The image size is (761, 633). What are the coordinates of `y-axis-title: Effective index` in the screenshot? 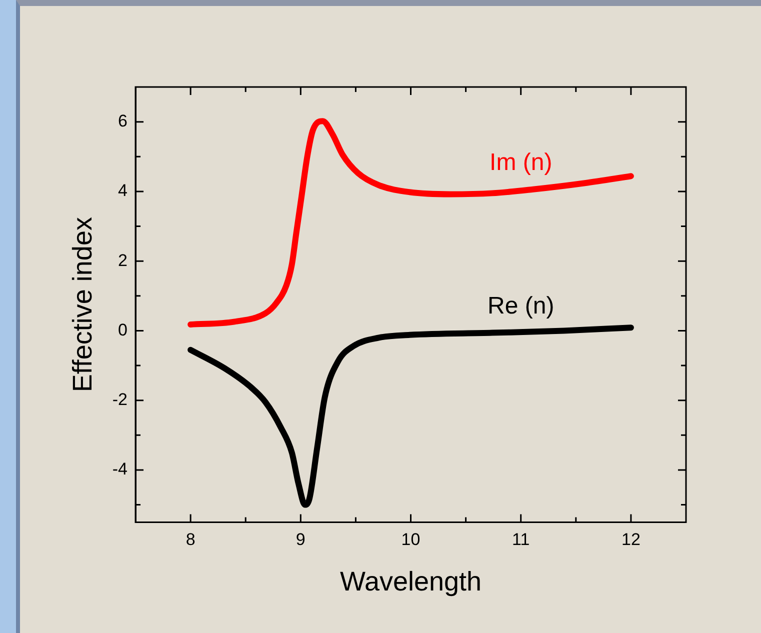 It's located at (83, 304).